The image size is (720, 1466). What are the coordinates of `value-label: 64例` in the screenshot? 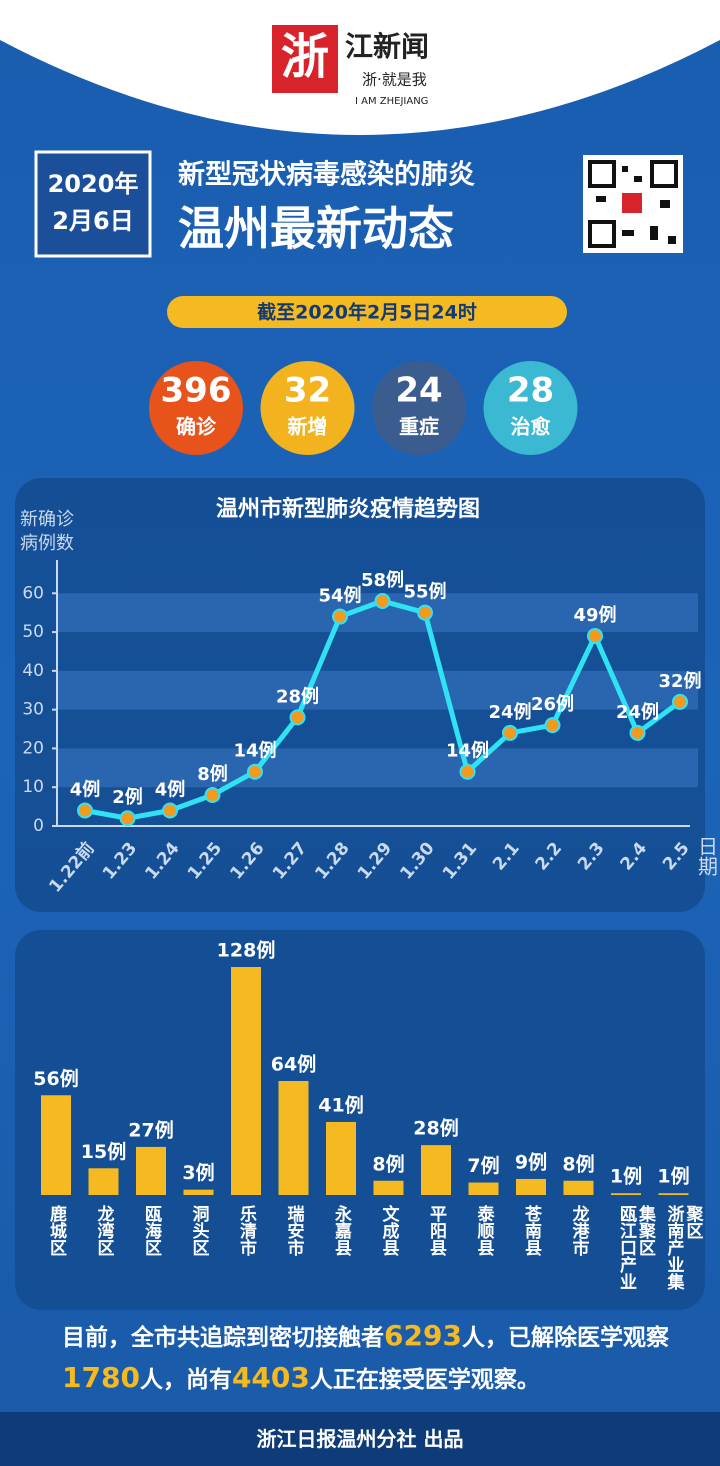 It's located at (293, 1064).